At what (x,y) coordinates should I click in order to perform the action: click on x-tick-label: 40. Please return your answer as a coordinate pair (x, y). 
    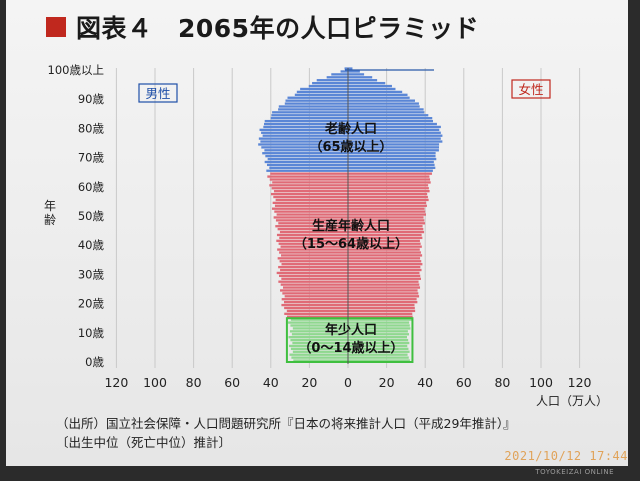
    Looking at the image, I should click on (271, 382).